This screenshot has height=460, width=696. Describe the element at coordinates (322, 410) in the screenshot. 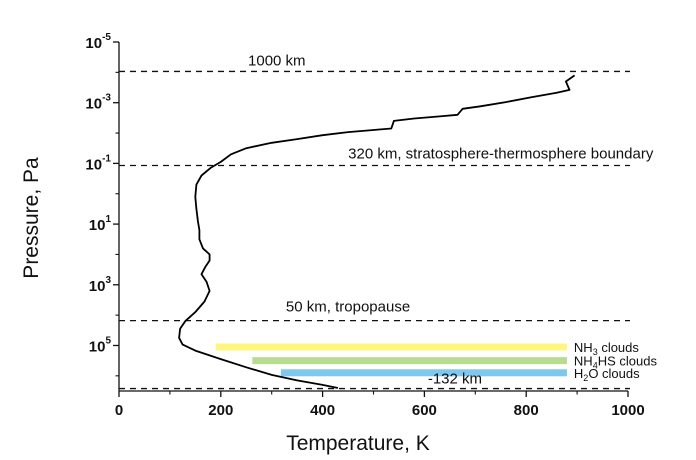

I see `x-tick-label-2: 400` at that location.